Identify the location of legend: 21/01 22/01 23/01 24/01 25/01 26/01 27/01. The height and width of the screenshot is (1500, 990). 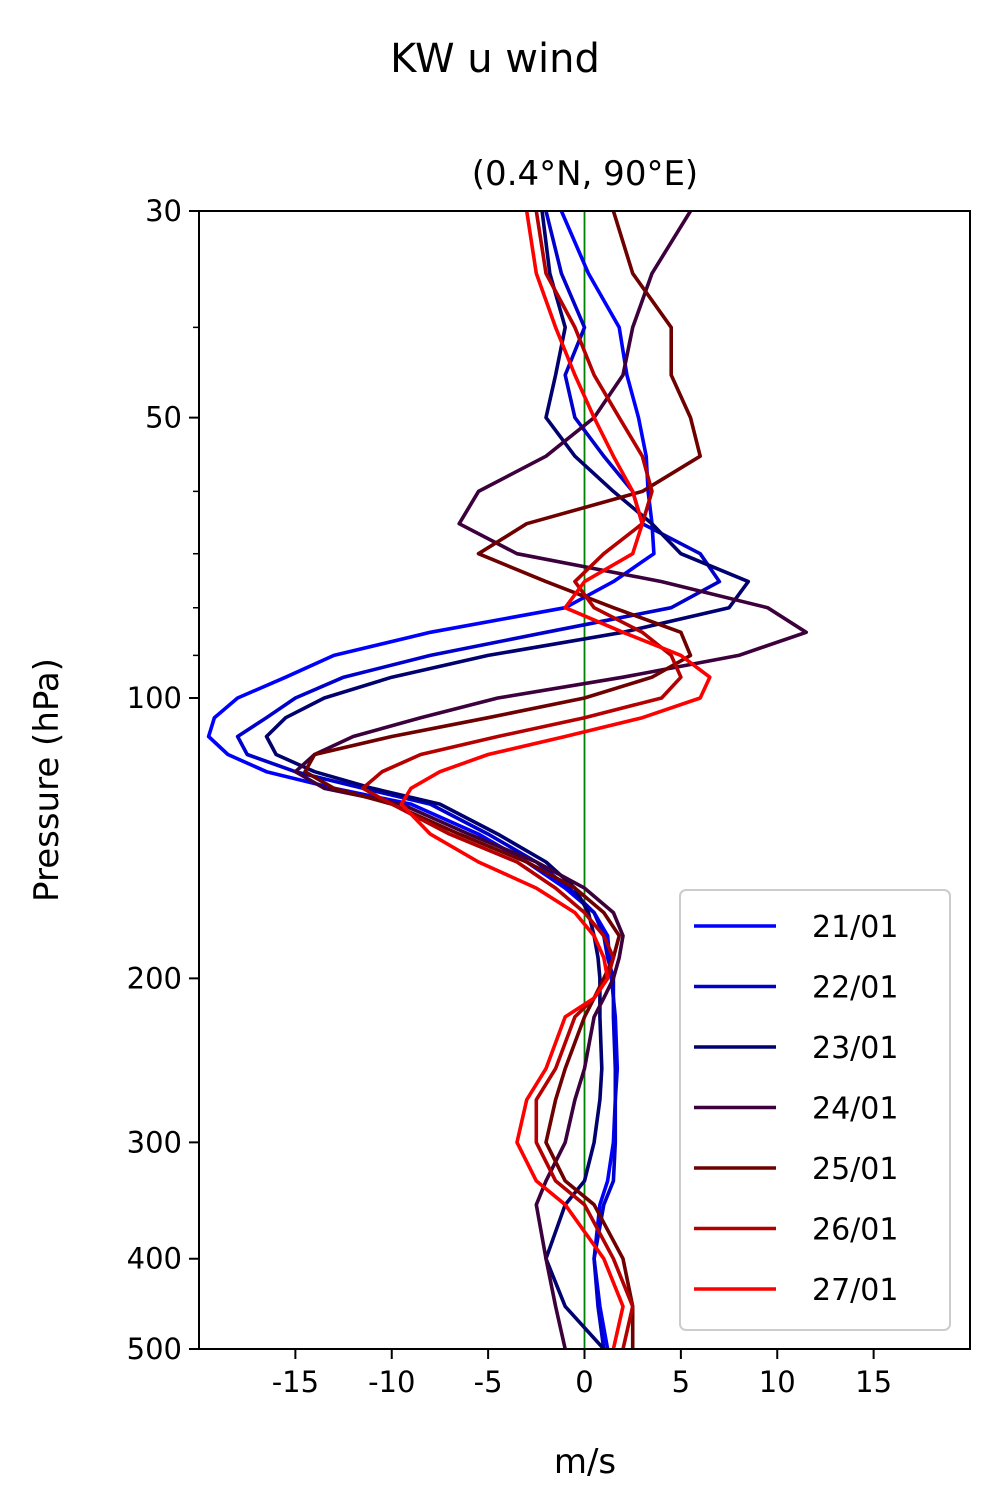
(815, 1110).